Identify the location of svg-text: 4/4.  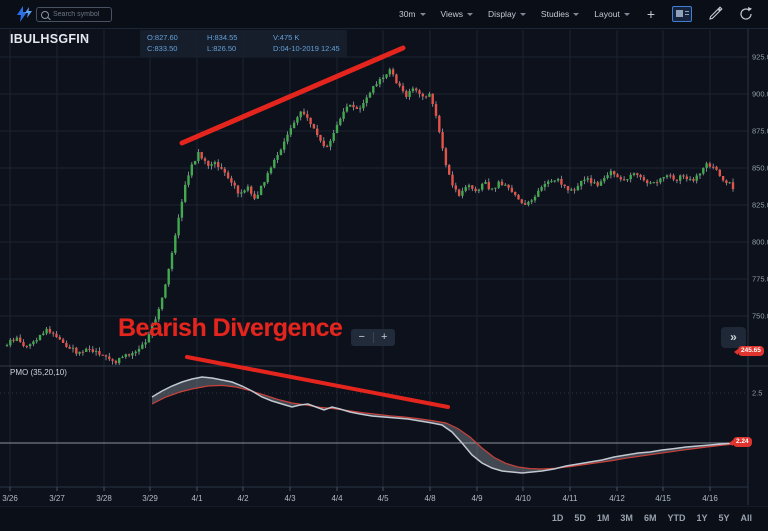
(337, 498).